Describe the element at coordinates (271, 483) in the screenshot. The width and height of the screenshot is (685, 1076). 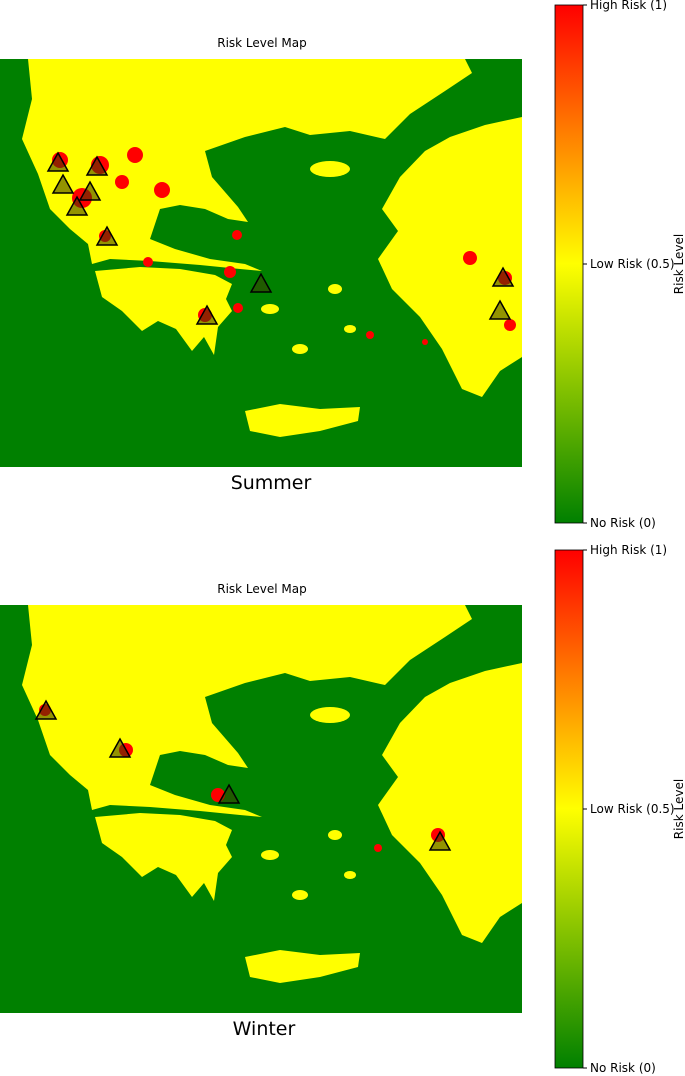
I see `season-caption: Summer` at that location.